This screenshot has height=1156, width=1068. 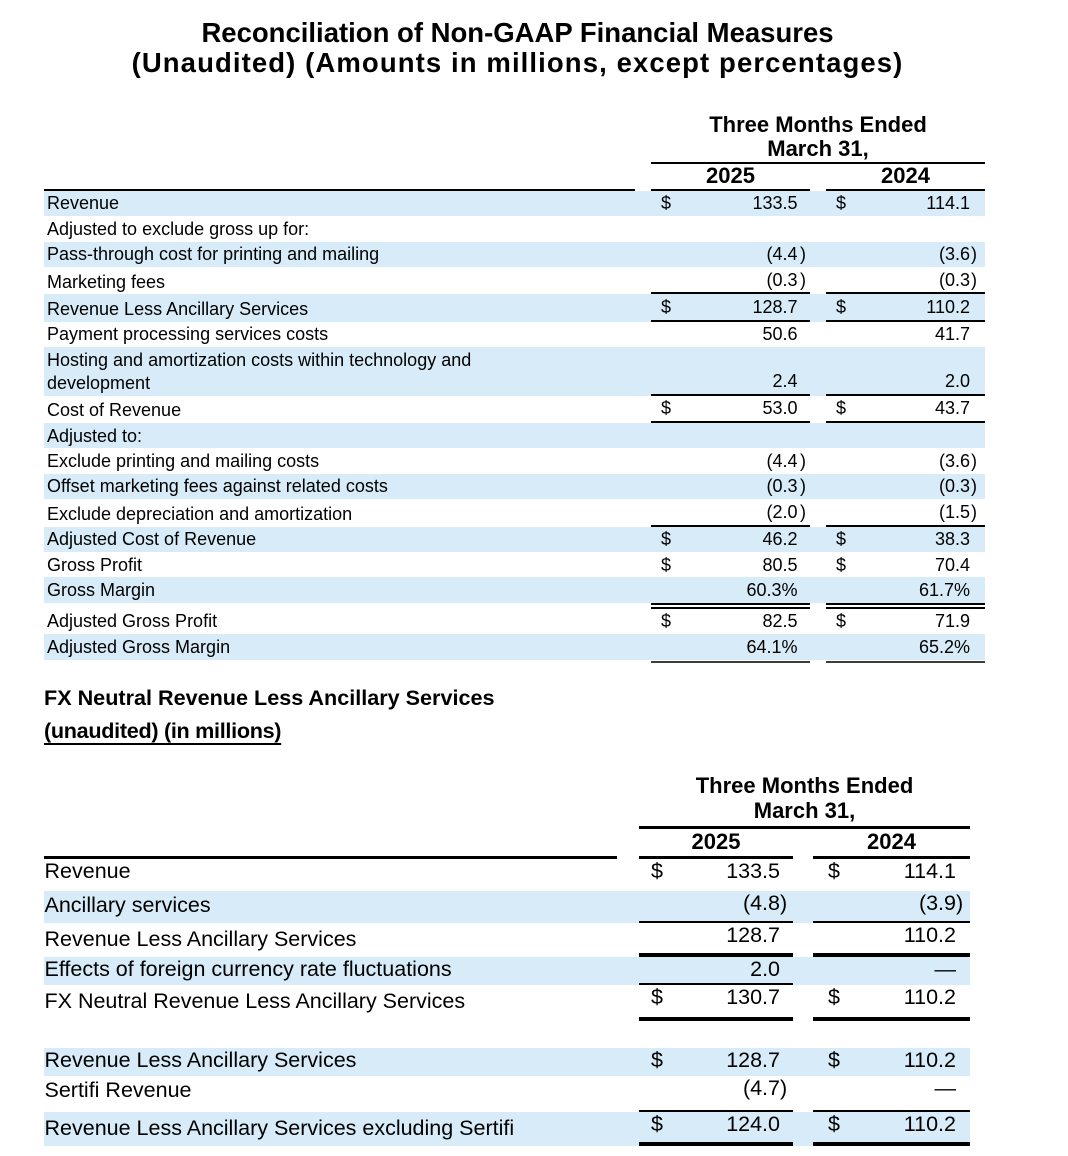 What do you see at coordinates (913, 661) in the screenshot?
I see `rule-2024` at bounding box center [913, 661].